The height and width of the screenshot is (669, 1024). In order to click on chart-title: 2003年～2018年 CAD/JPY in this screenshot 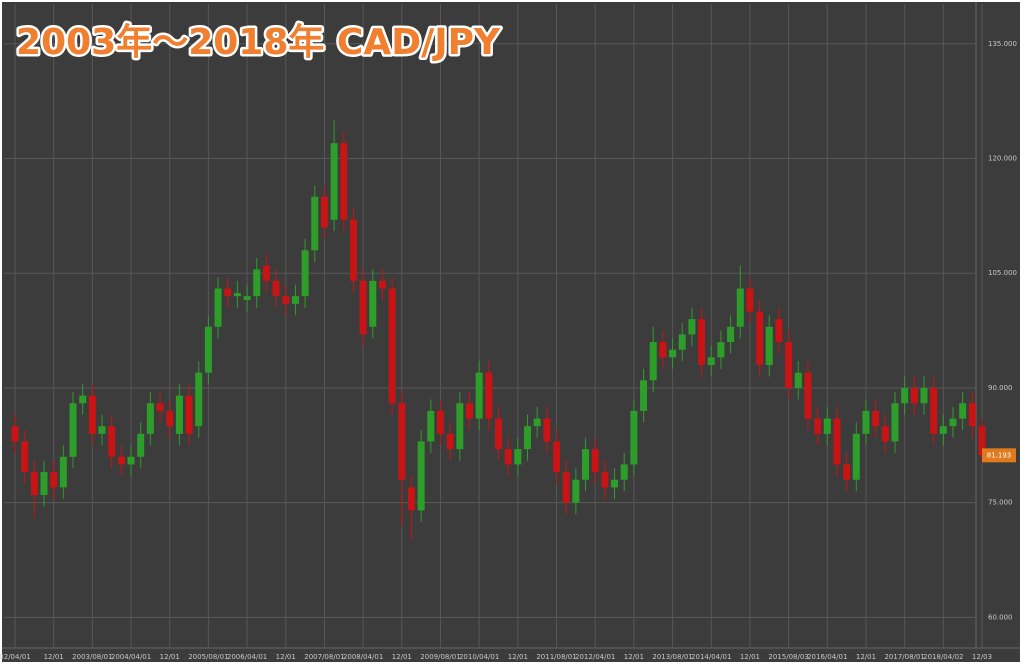, I will do `click(258, 42)`.